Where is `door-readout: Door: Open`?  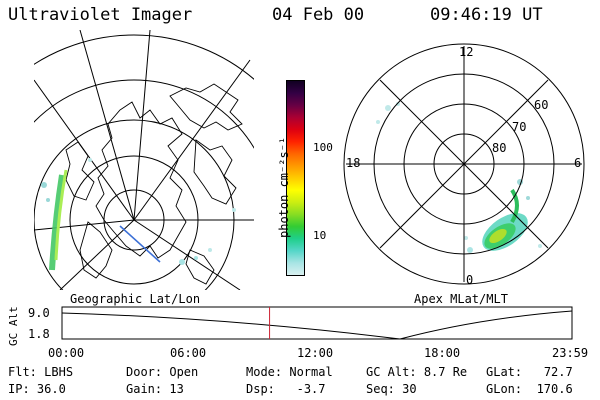 door-readout: Door: Open is located at coordinates (162, 372).